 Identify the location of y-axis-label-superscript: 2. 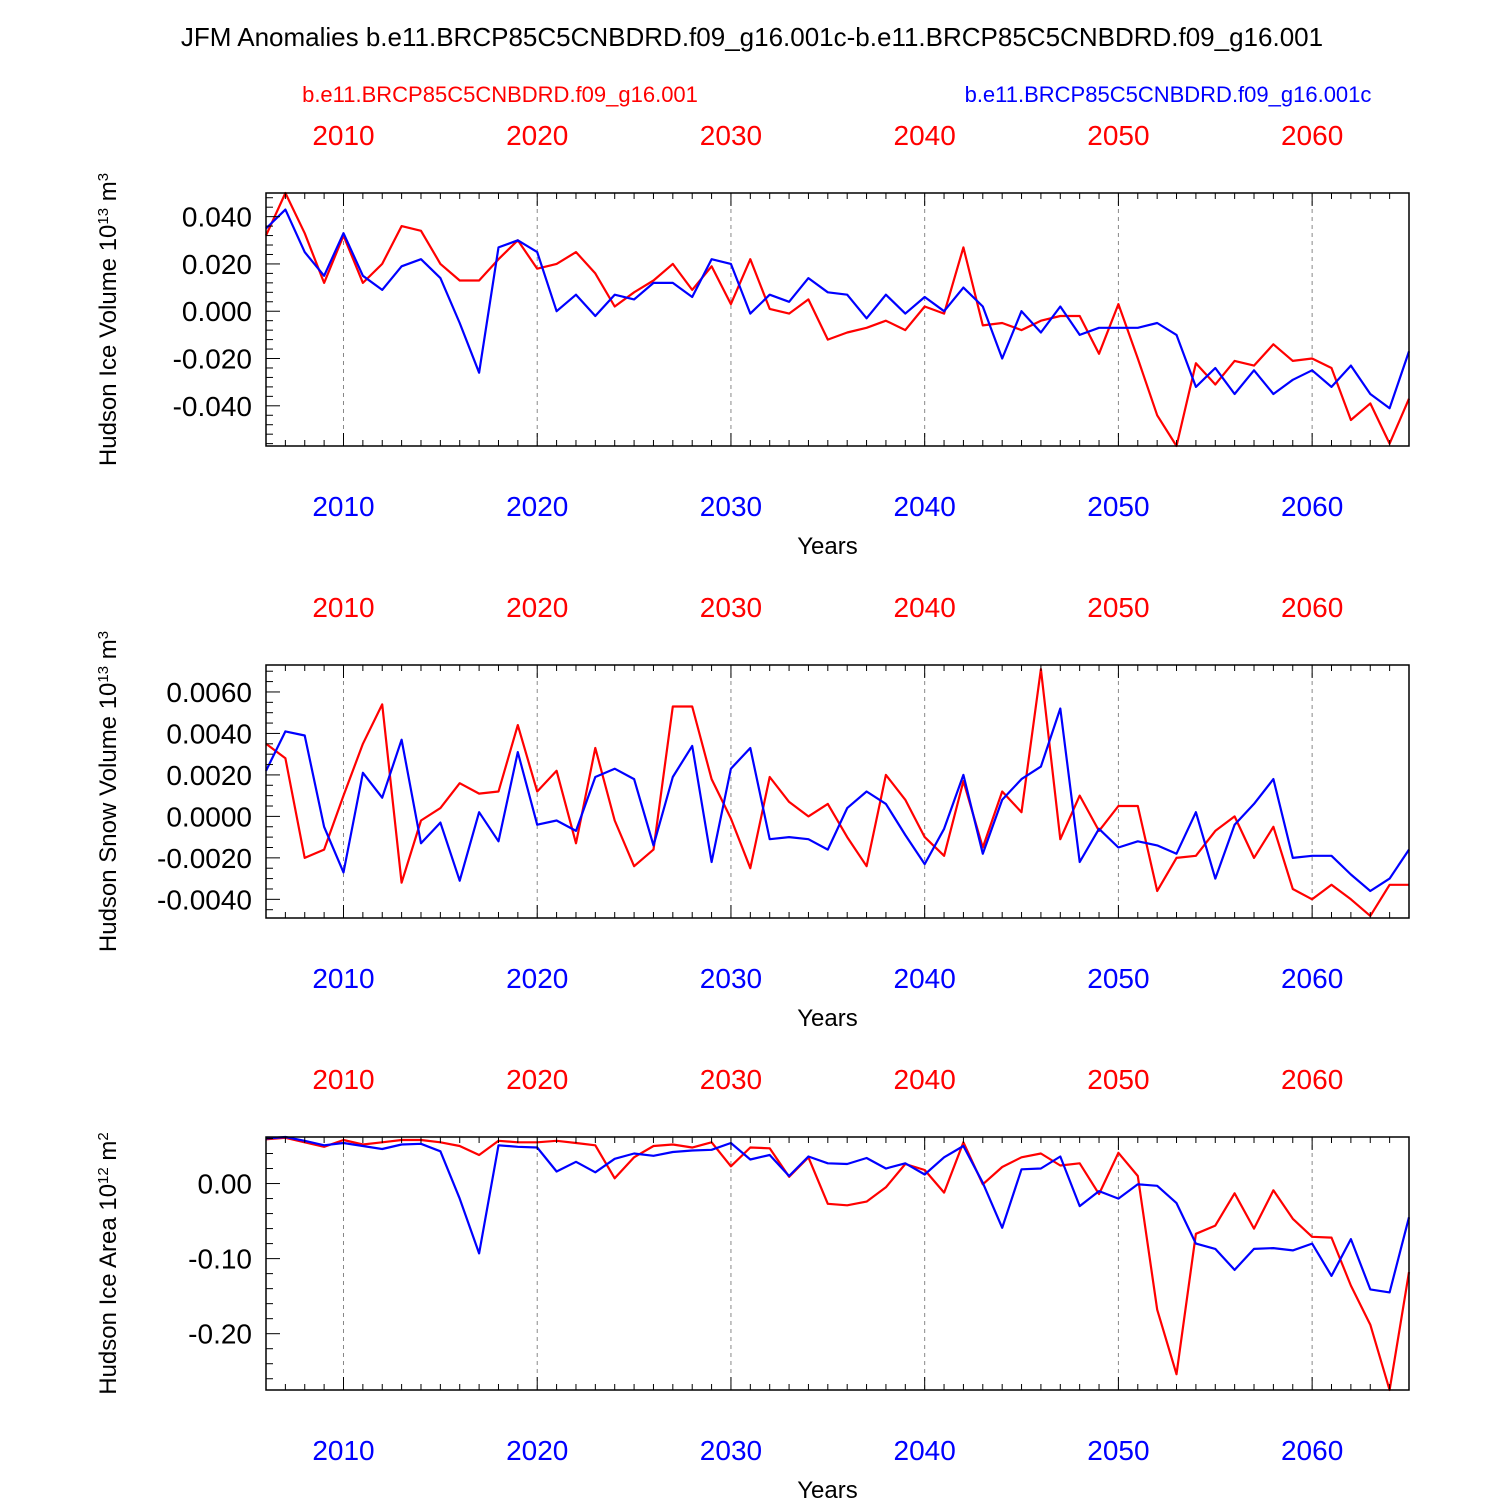
(103, 1136).